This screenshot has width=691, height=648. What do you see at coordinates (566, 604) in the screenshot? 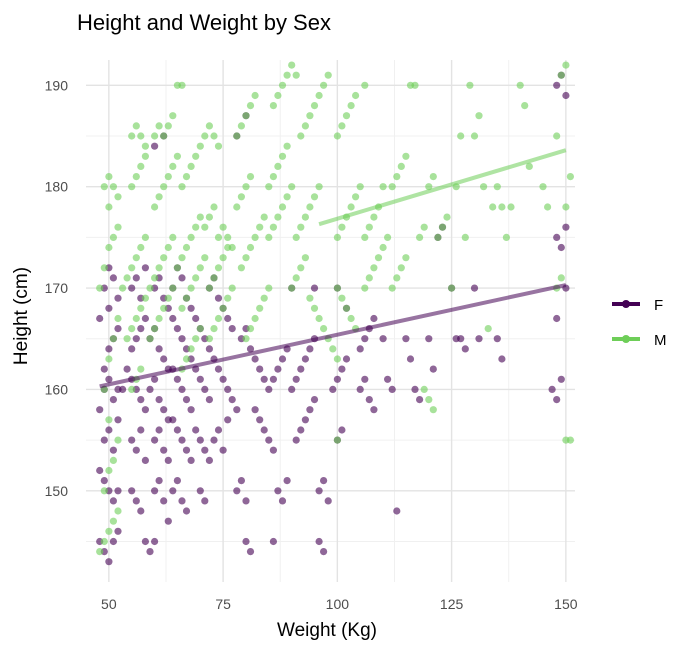
I see `x-tick-label: 150` at bounding box center [566, 604].